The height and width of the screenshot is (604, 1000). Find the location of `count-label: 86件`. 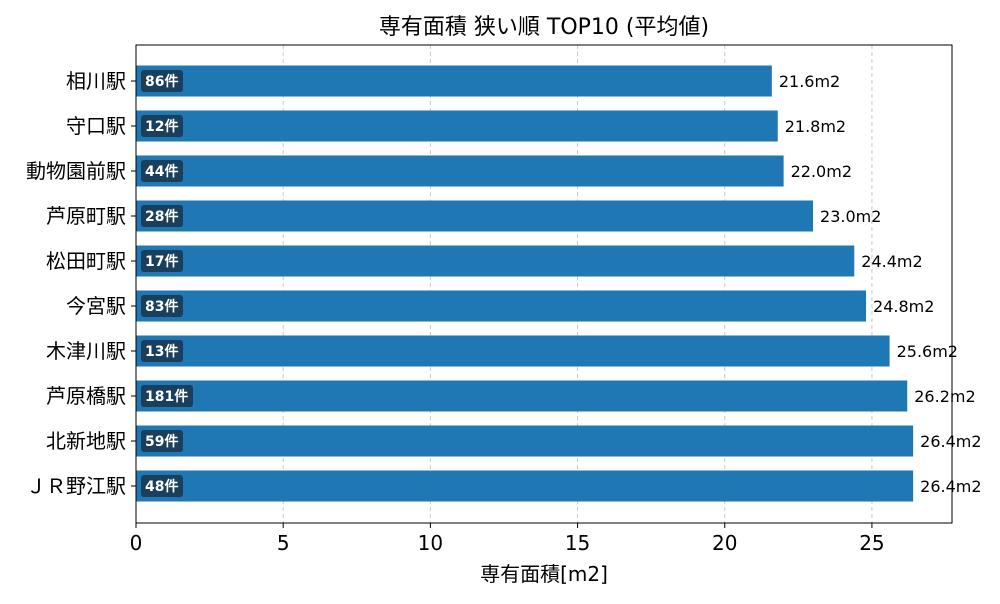

count-label: 86件 is located at coordinates (161, 81).